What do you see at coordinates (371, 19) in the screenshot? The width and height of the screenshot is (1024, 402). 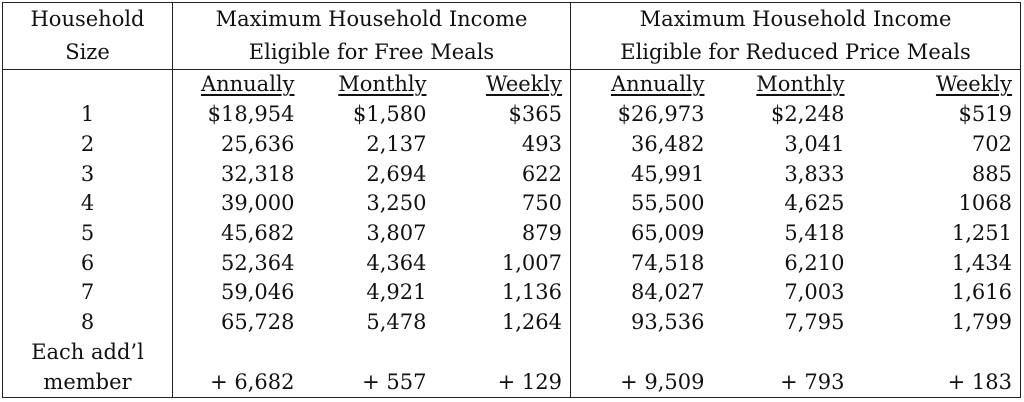 I see `free-meals-header-line1: Maximum Household Income` at bounding box center [371, 19].